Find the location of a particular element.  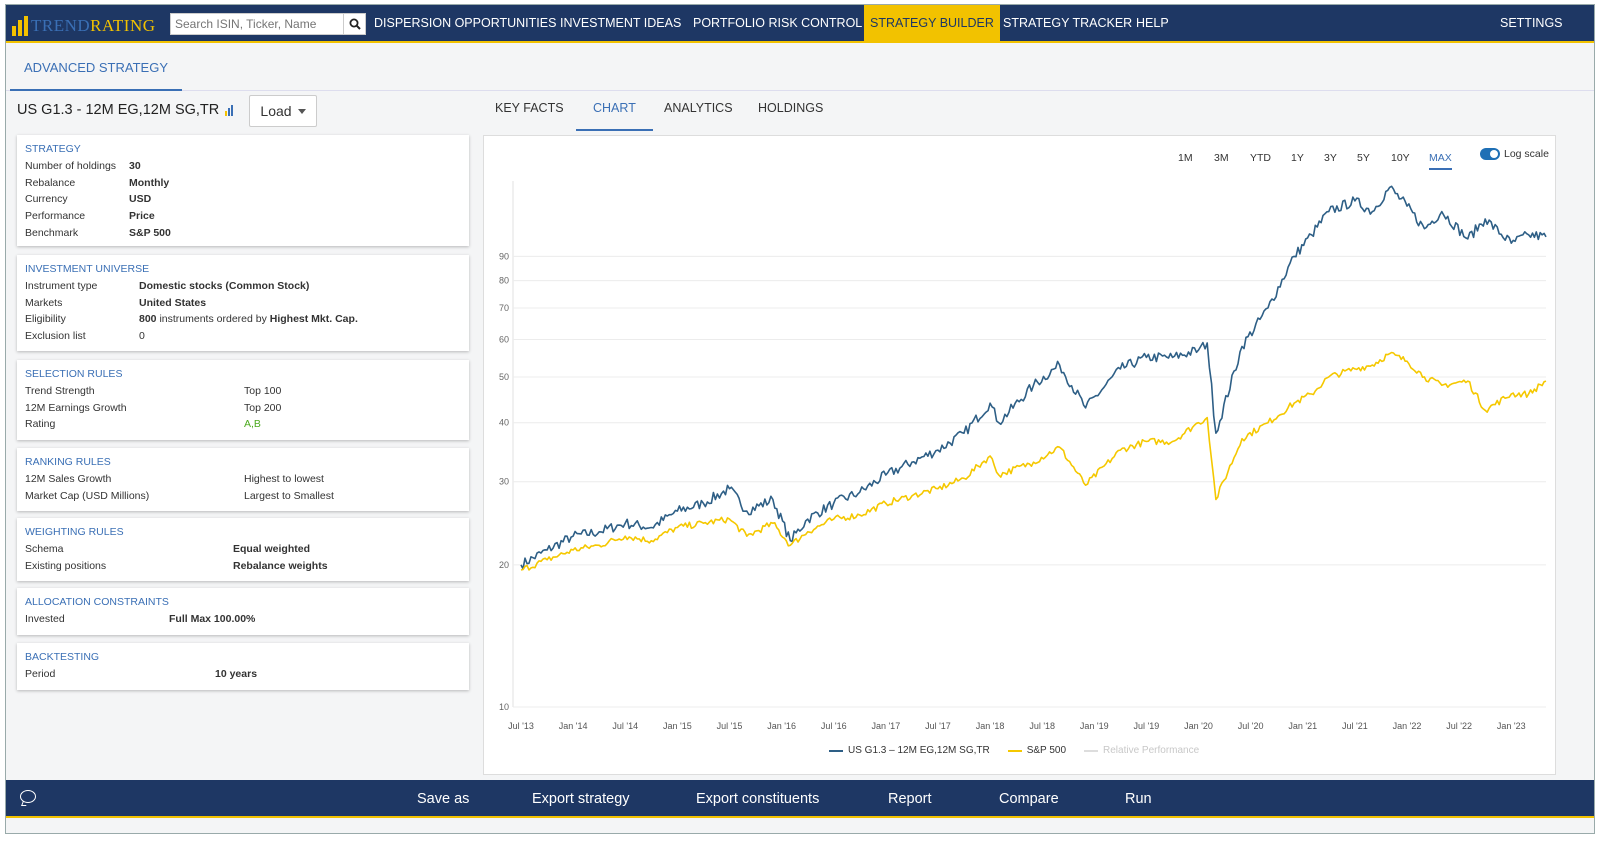

export-constituents-button: Export constituents is located at coordinates (758, 799).